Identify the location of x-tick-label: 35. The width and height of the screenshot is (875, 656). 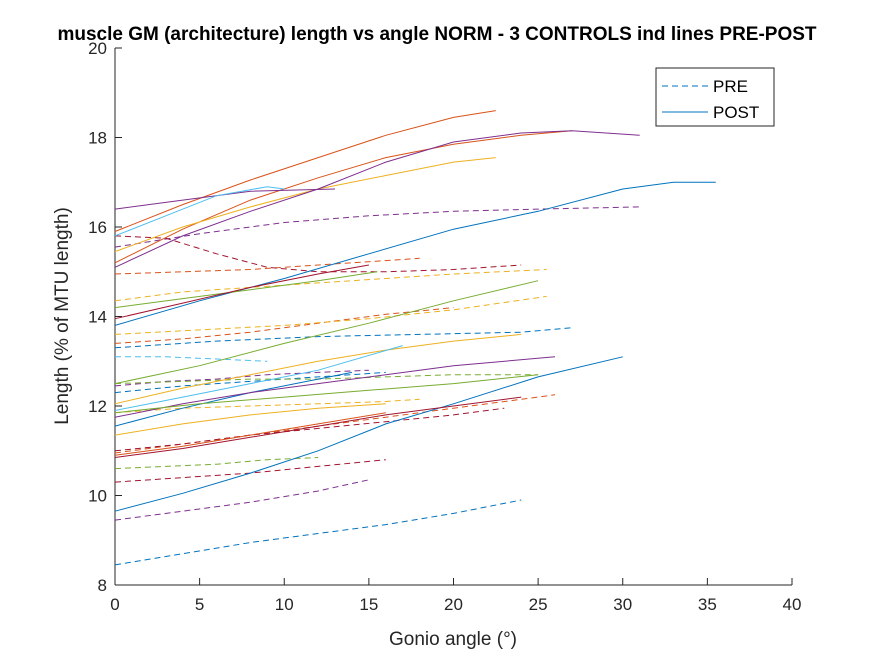
(707, 604).